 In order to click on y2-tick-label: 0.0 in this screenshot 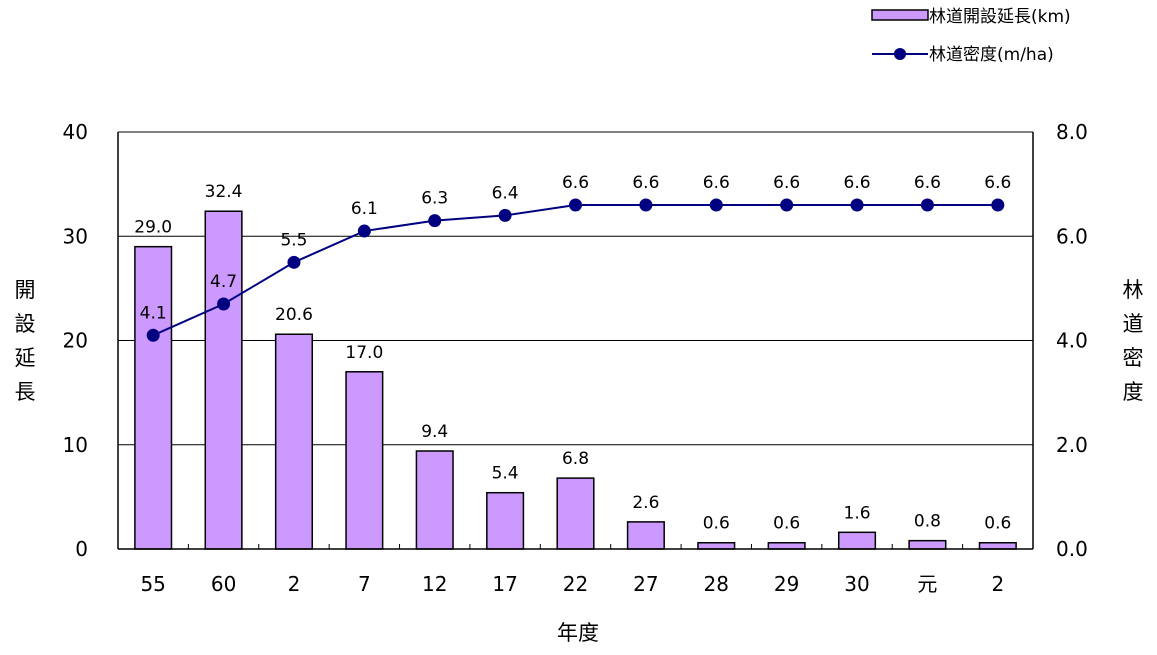, I will do `click(1072, 549)`.